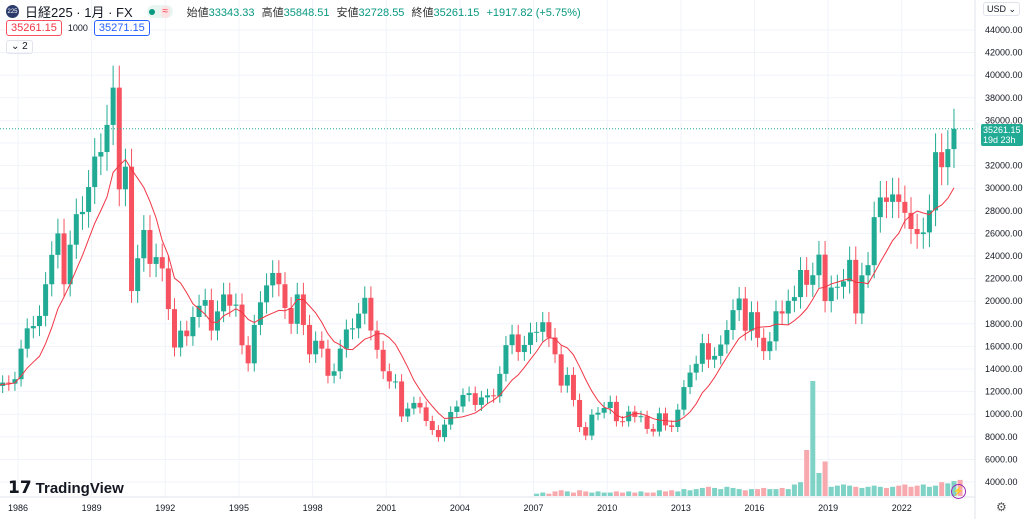  Describe the element at coordinates (1004, 256) in the screenshot. I see `y-tick-label: 24000.00` at that location.